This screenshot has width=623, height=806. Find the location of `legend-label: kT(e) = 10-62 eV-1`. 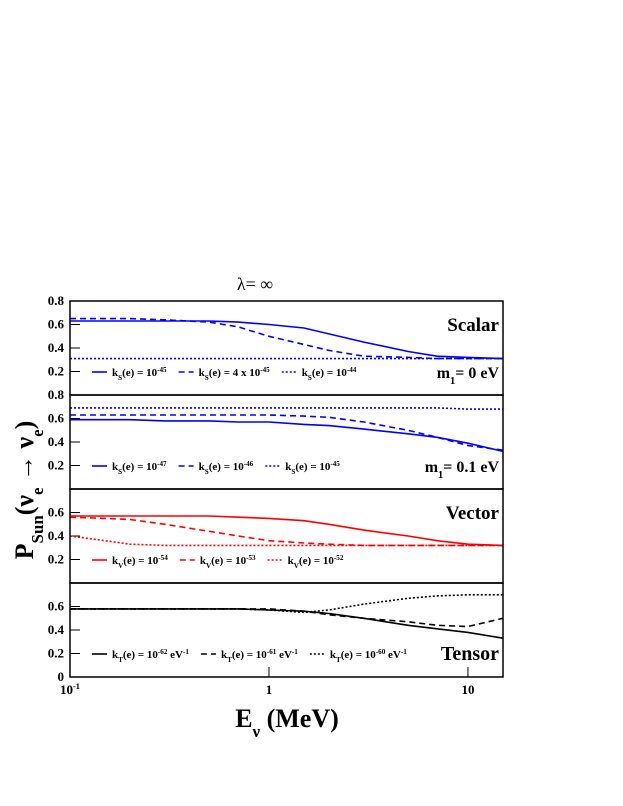

legend-label: kT(e) = 10-62 eV-1 is located at coordinates (150, 656).